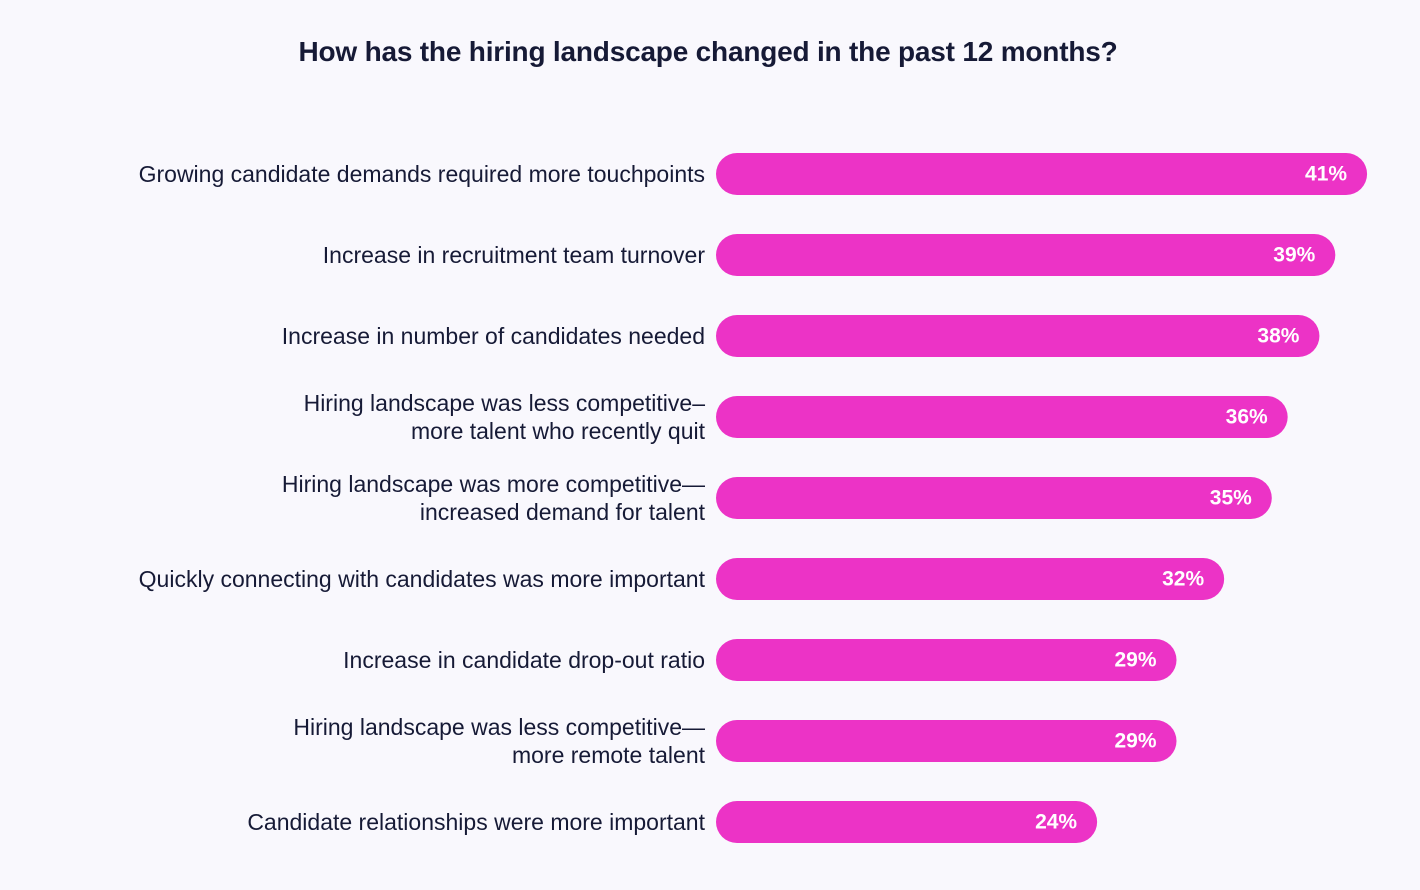 The height and width of the screenshot is (890, 1420). Describe the element at coordinates (1294, 255) in the screenshot. I see `bar-value-label: 39%` at that location.